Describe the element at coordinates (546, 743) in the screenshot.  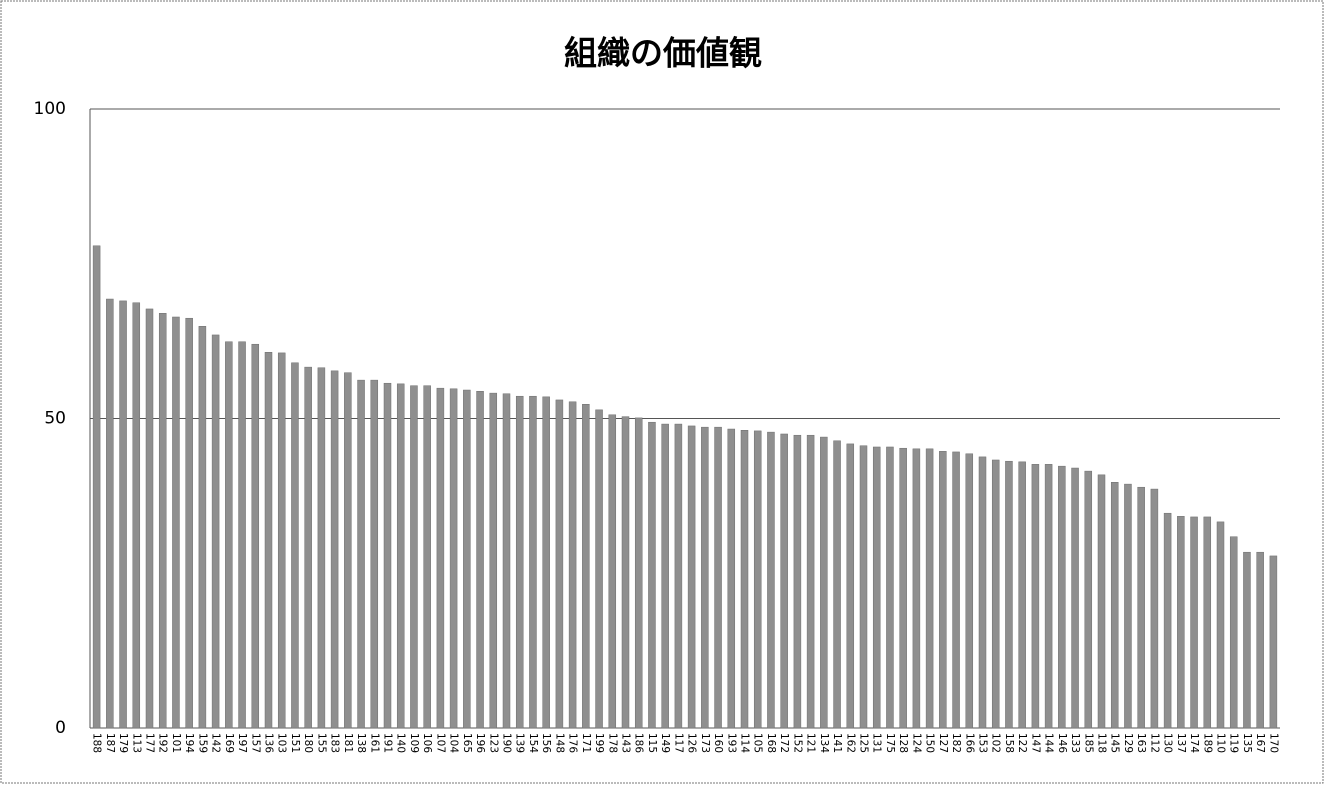
I see `x-tick-label: 156` at that location.